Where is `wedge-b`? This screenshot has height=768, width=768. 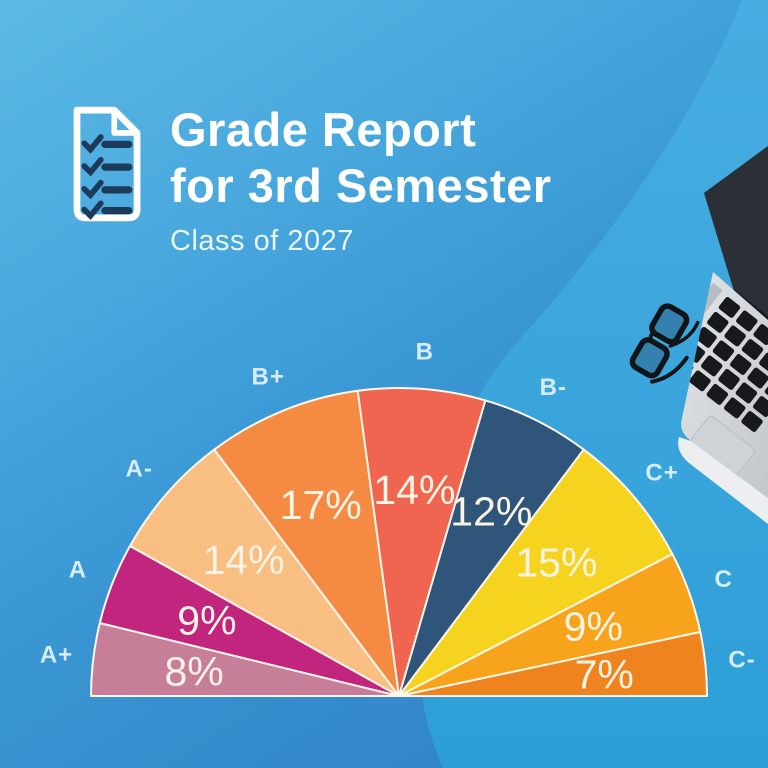 wedge-b is located at coordinates (421, 542).